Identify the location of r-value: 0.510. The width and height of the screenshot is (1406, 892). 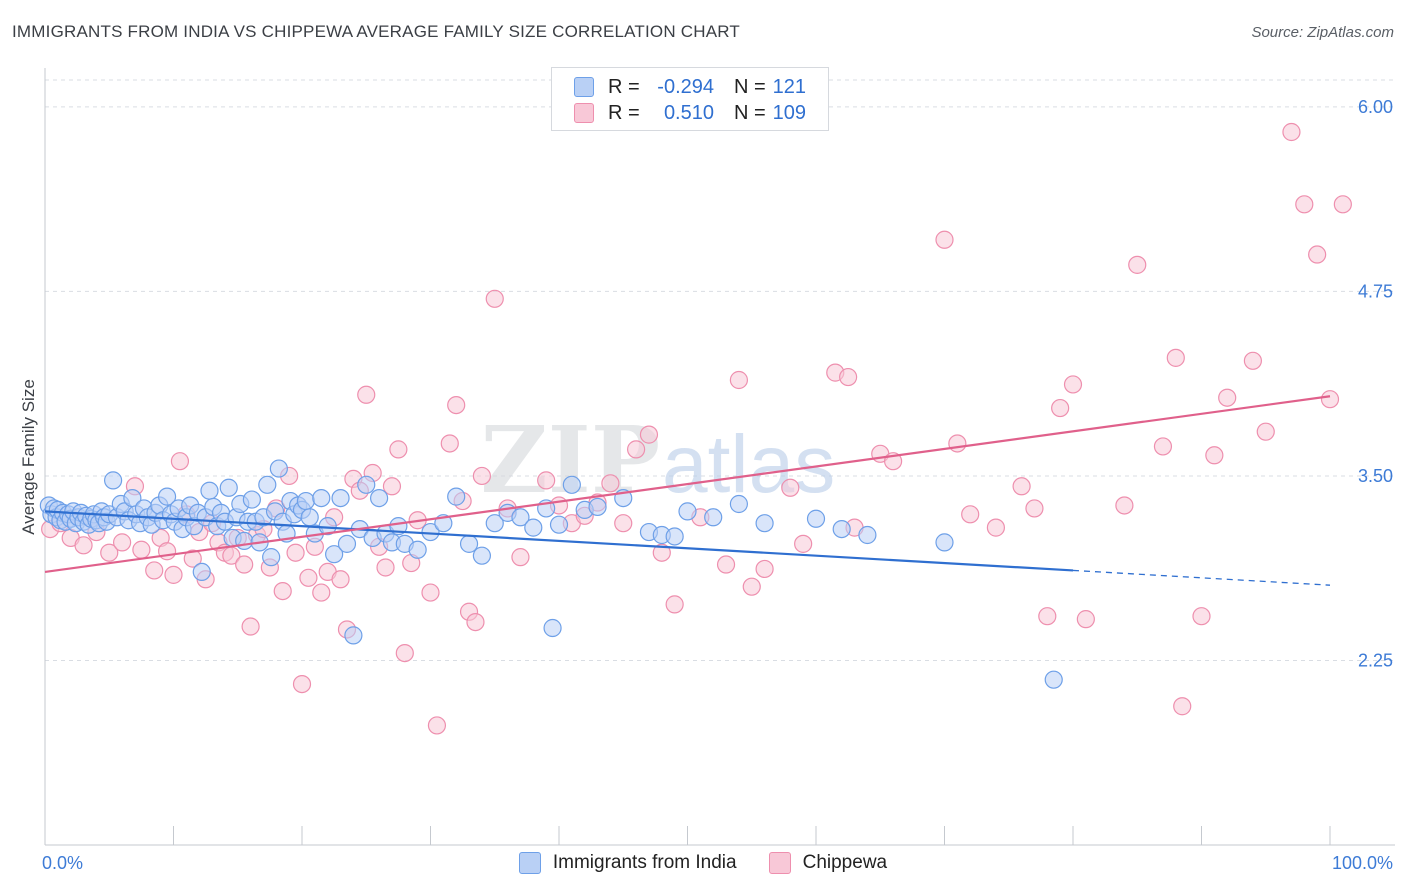
(688, 112).